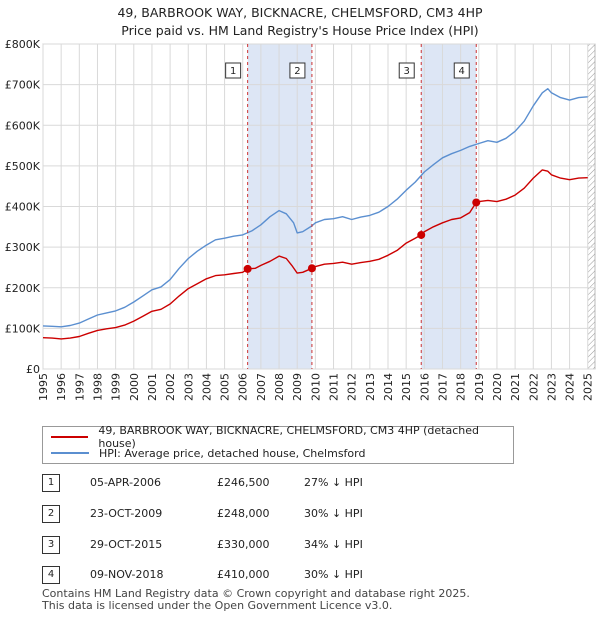 The height and width of the screenshot is (620, 600). Describe the element at coordinates (225, 387) in the screenshot. I see `x-tick-label: 2005` at that location.